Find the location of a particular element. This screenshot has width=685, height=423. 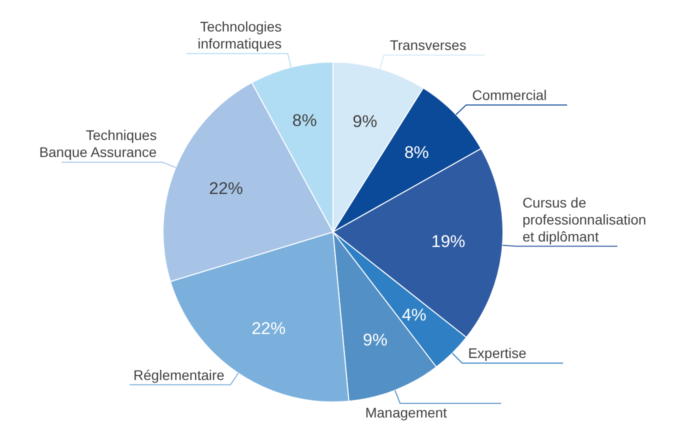

slice-label: Technologies informatiques is located at coordinates (240, 35).